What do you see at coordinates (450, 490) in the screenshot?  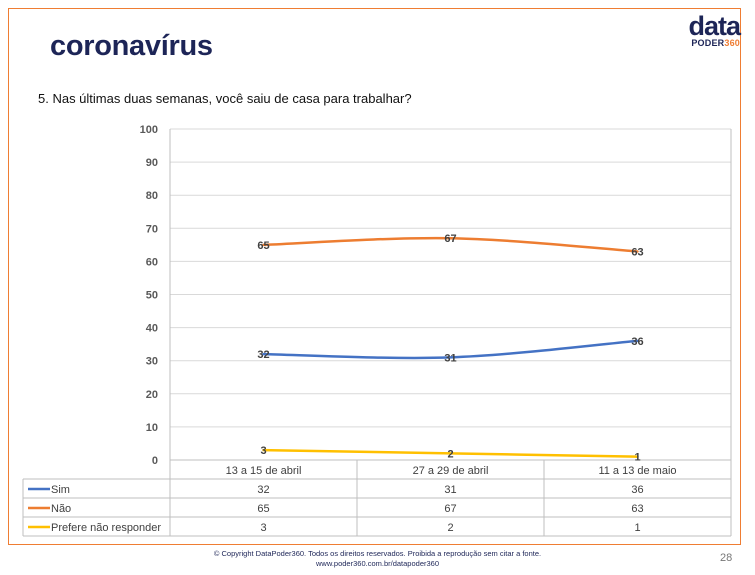 I see `table-value: 31` at bounding box center [450, 490].